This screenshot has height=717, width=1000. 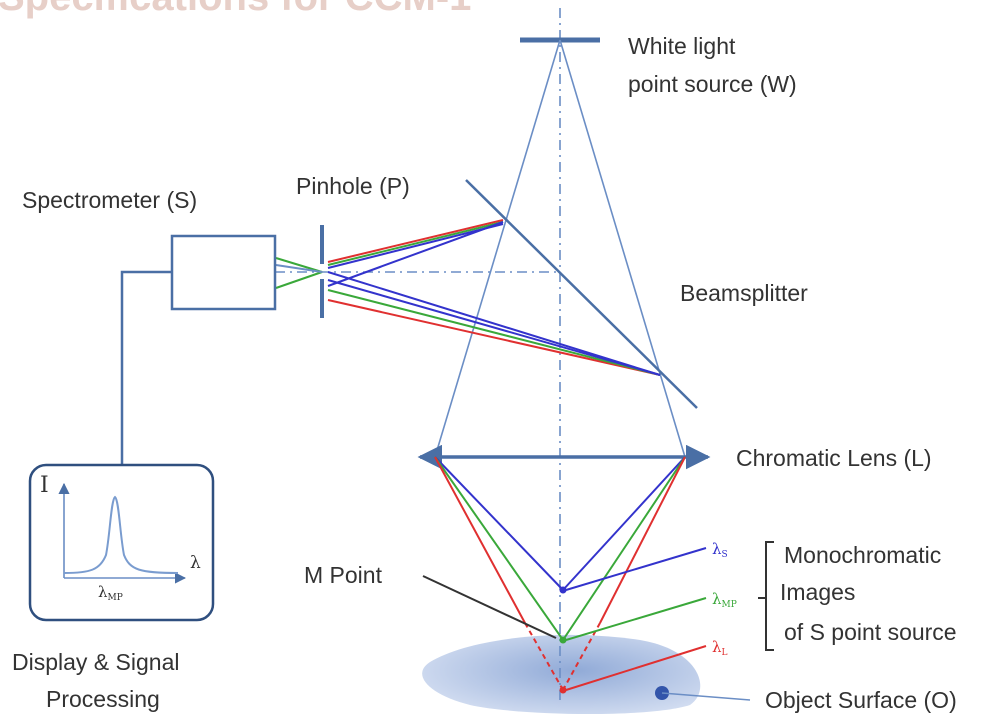 I want to click on beamsplitter, so click(x=581, y=294).